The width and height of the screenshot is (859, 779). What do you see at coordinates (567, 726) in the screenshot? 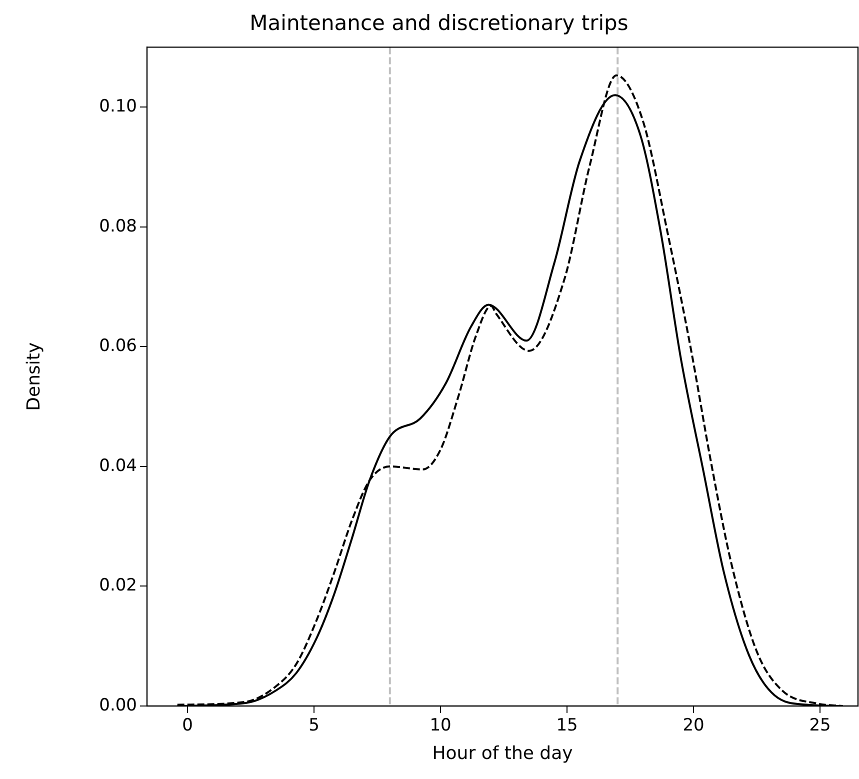
I see `x-tick-label: 15` at bounding box center [567, 726].